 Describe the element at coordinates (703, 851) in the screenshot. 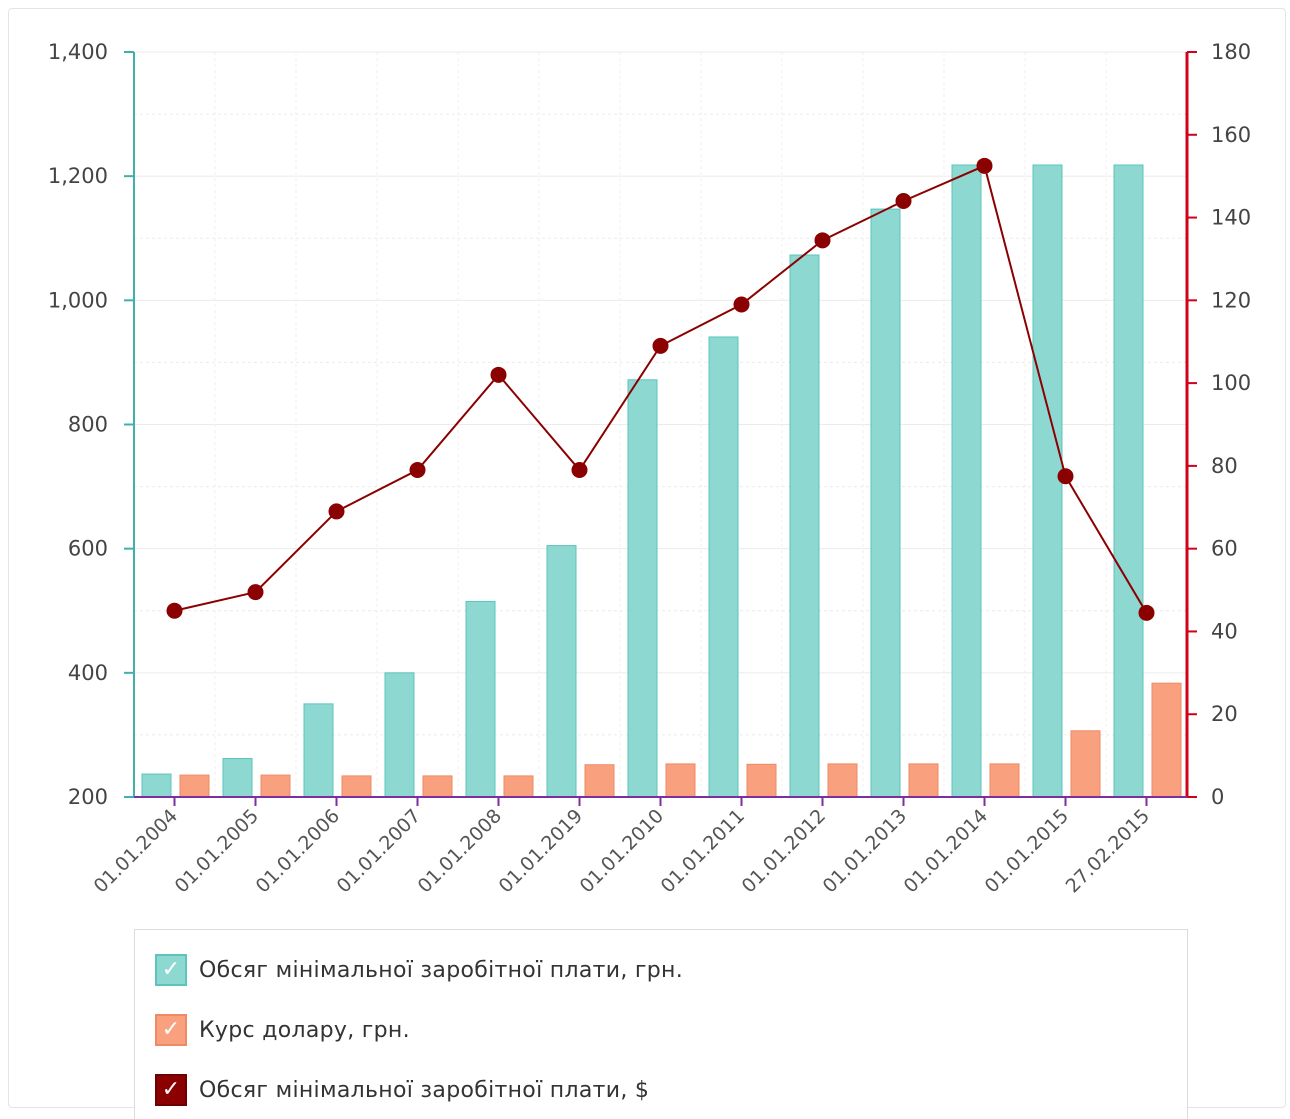

I see `x-axis-tick-label: 01.01.2011` at that location.